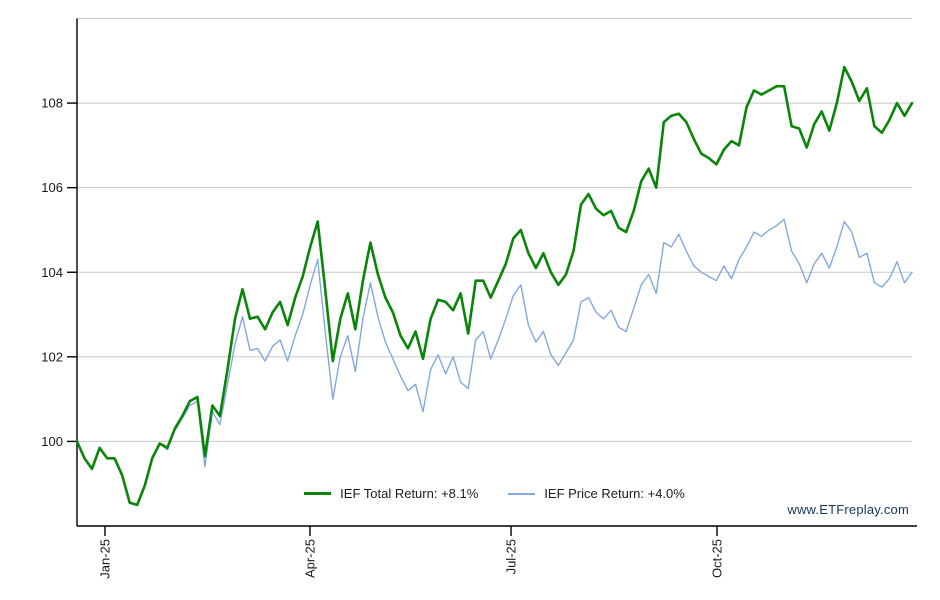  I want to click on legend-item-total-return: IEF Total Return: +8.1%, so click(391, 493).